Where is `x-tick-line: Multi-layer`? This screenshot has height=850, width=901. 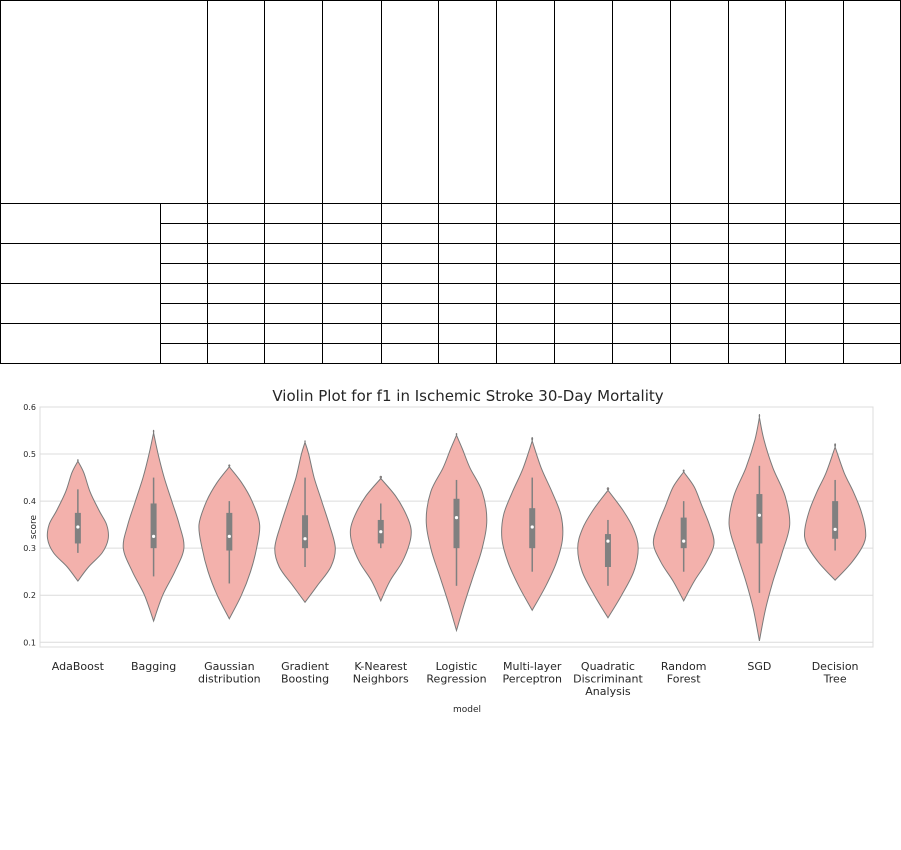 x-tick-line: Multi-layer is located at coordinates (532, 666).